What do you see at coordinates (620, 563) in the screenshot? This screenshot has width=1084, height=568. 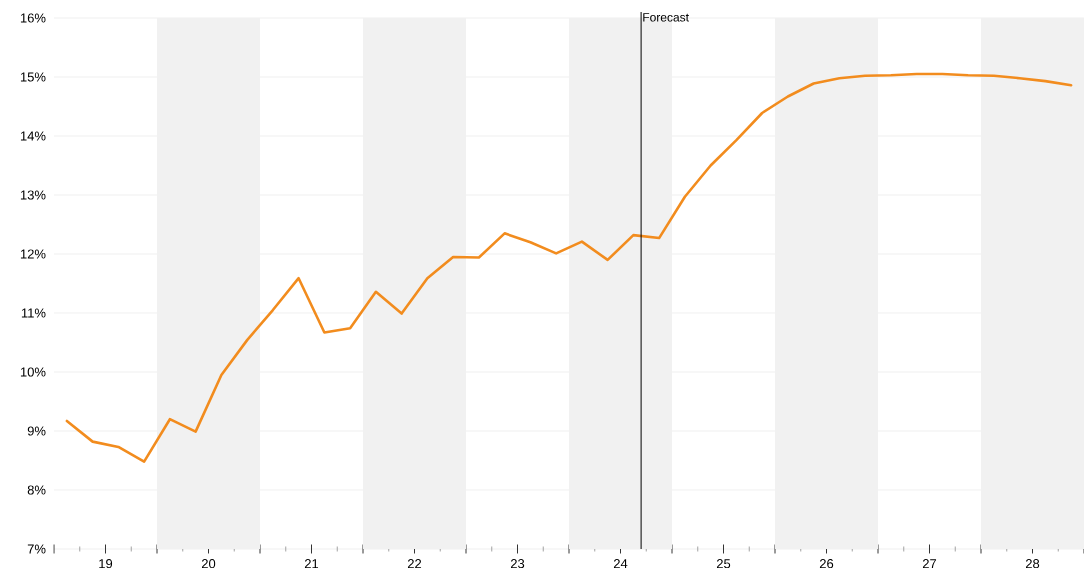 I see `x-tick-label: 24` at bounding box center [620, 563].